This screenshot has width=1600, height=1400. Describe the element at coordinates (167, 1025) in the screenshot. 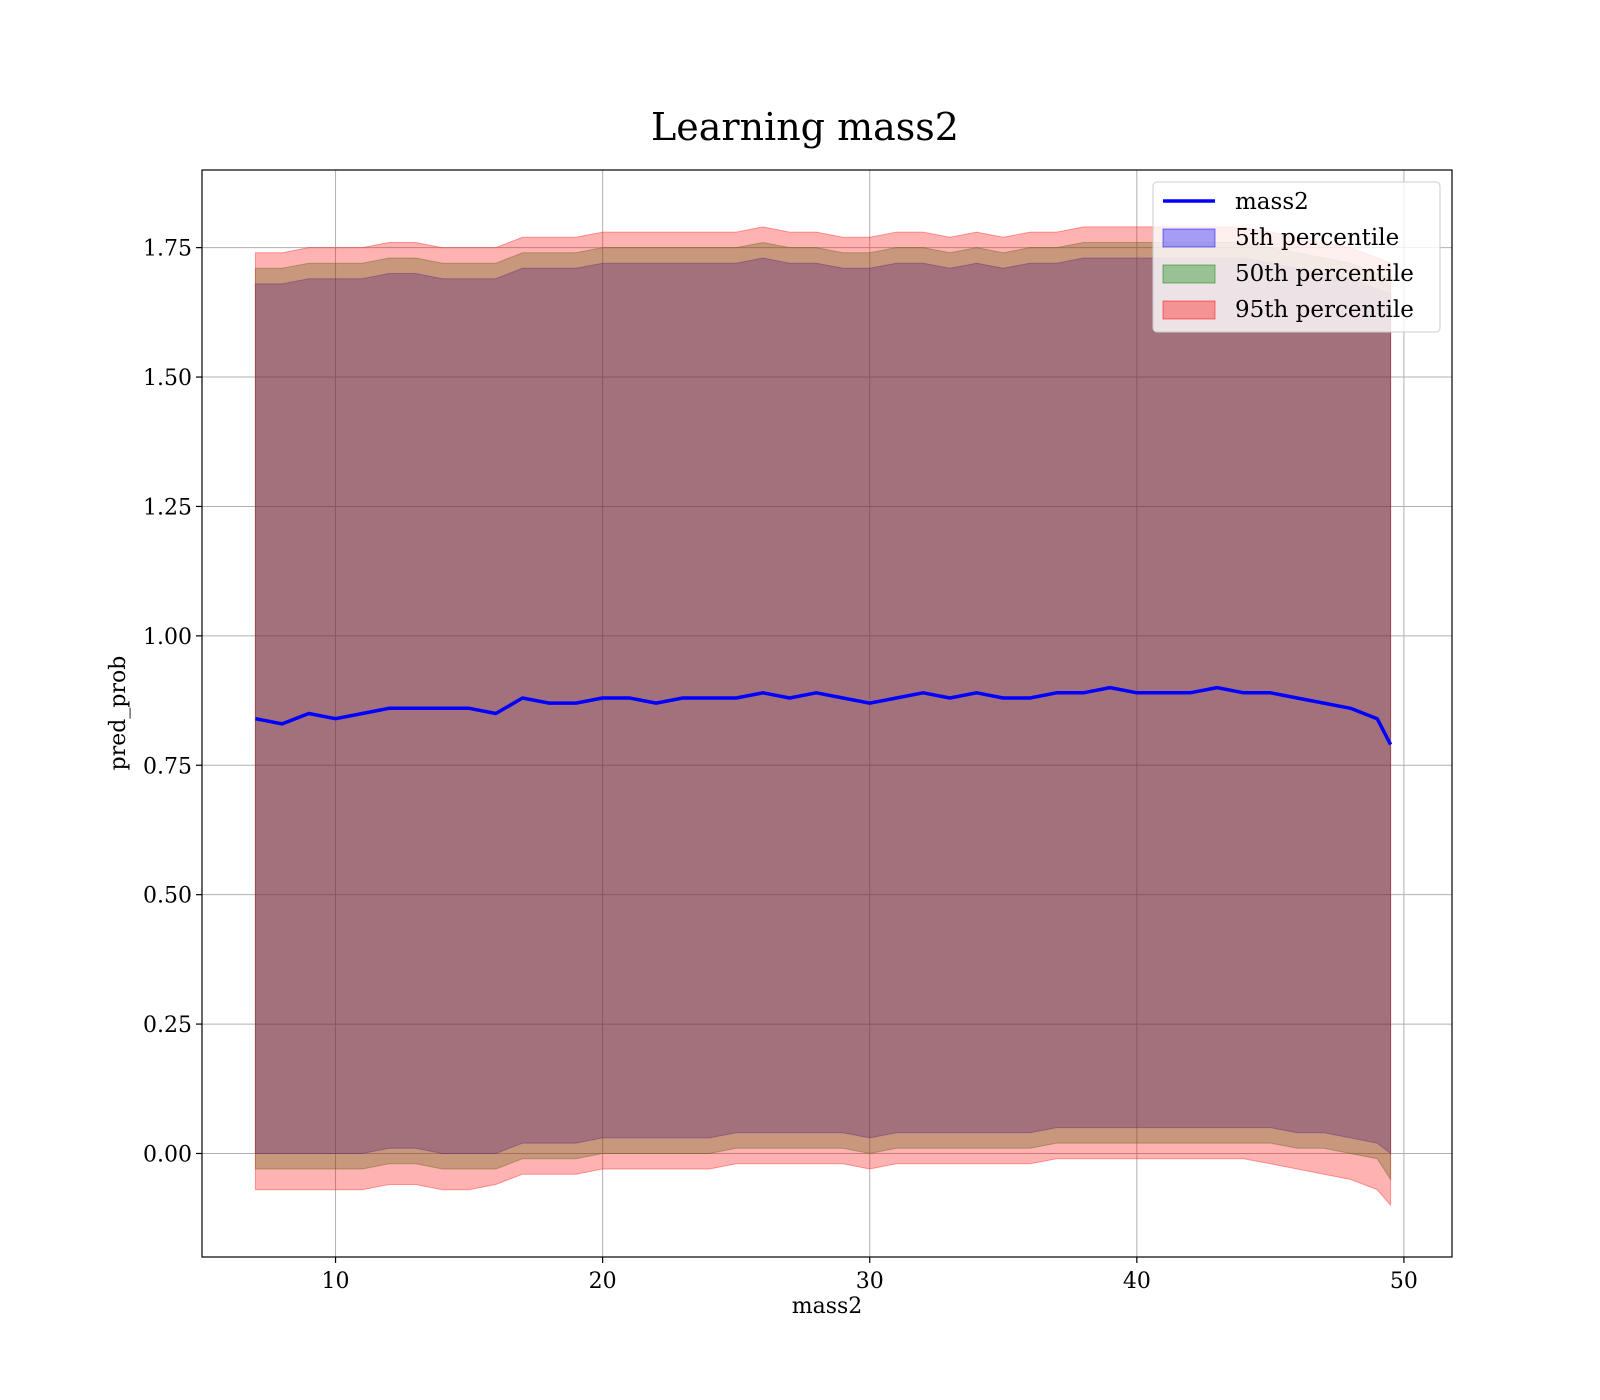

I see `y-tick-label: 0.25` at that location.